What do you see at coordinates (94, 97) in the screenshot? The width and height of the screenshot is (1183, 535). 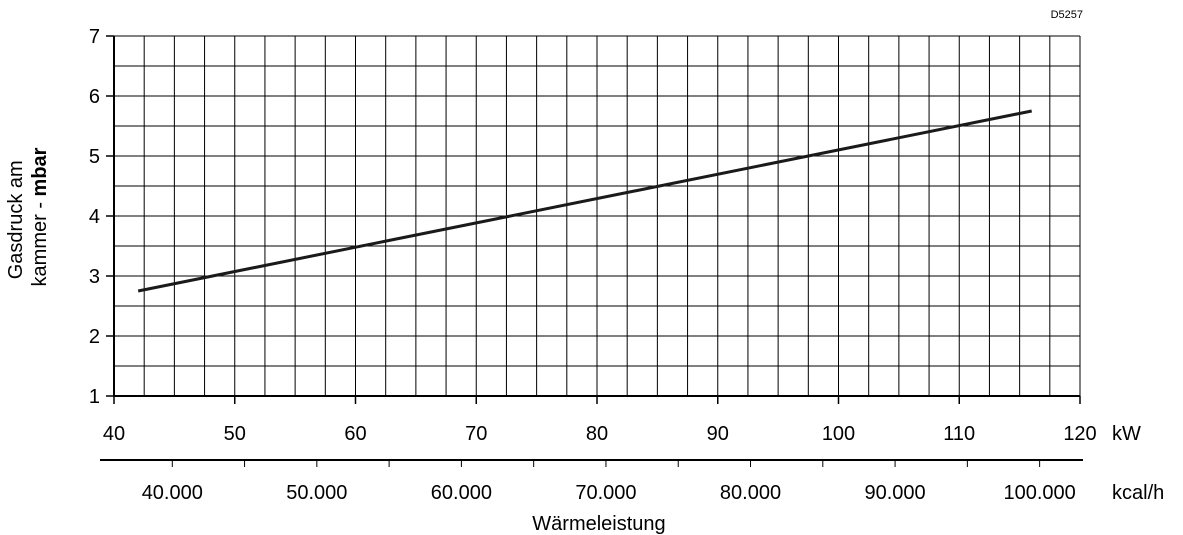 I see `y-tick-label: 6` at bounding box center [94, 97].